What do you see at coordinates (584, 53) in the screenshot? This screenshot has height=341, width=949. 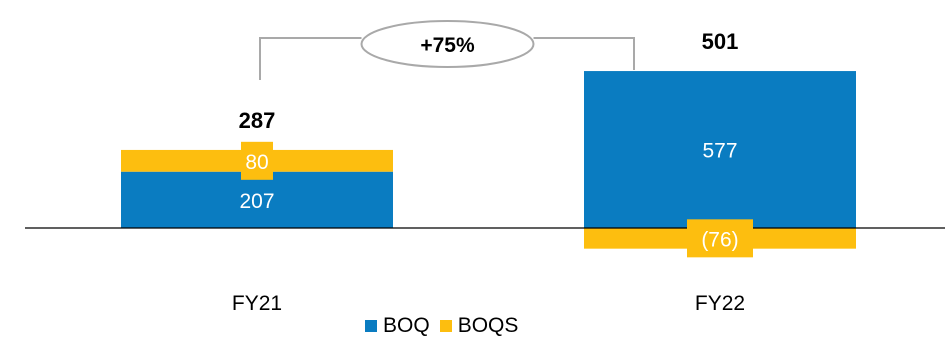 I see `growth-connector-right` at bounding box center [584, 53].